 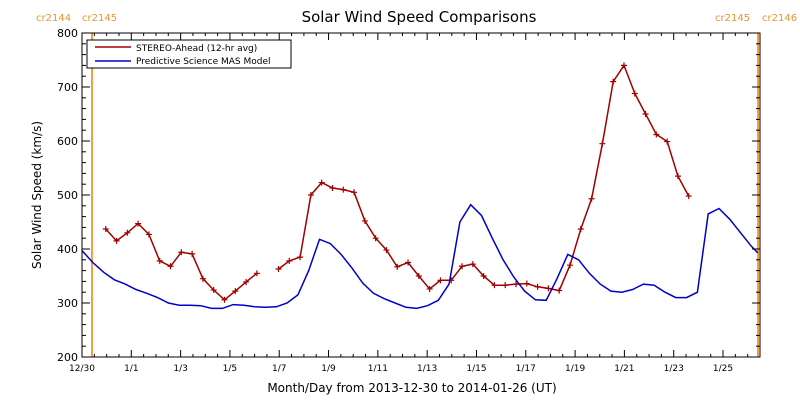 What do you see at coordinates (779, 18) in the screenshot?
I see `carrington-label-right-2: cr2146` at bounding box center [779, 18].